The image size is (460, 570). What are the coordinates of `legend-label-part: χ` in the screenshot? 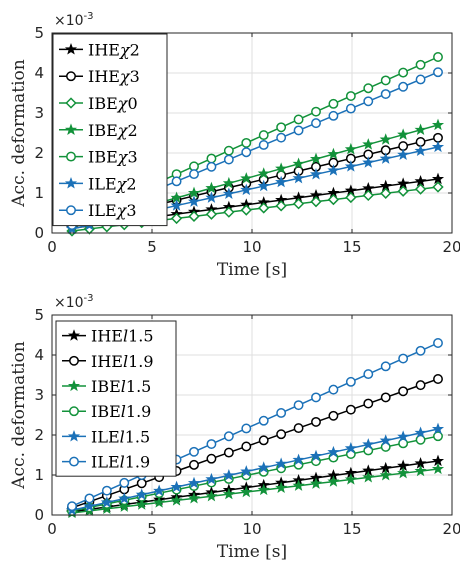 It's located at (123, 157).